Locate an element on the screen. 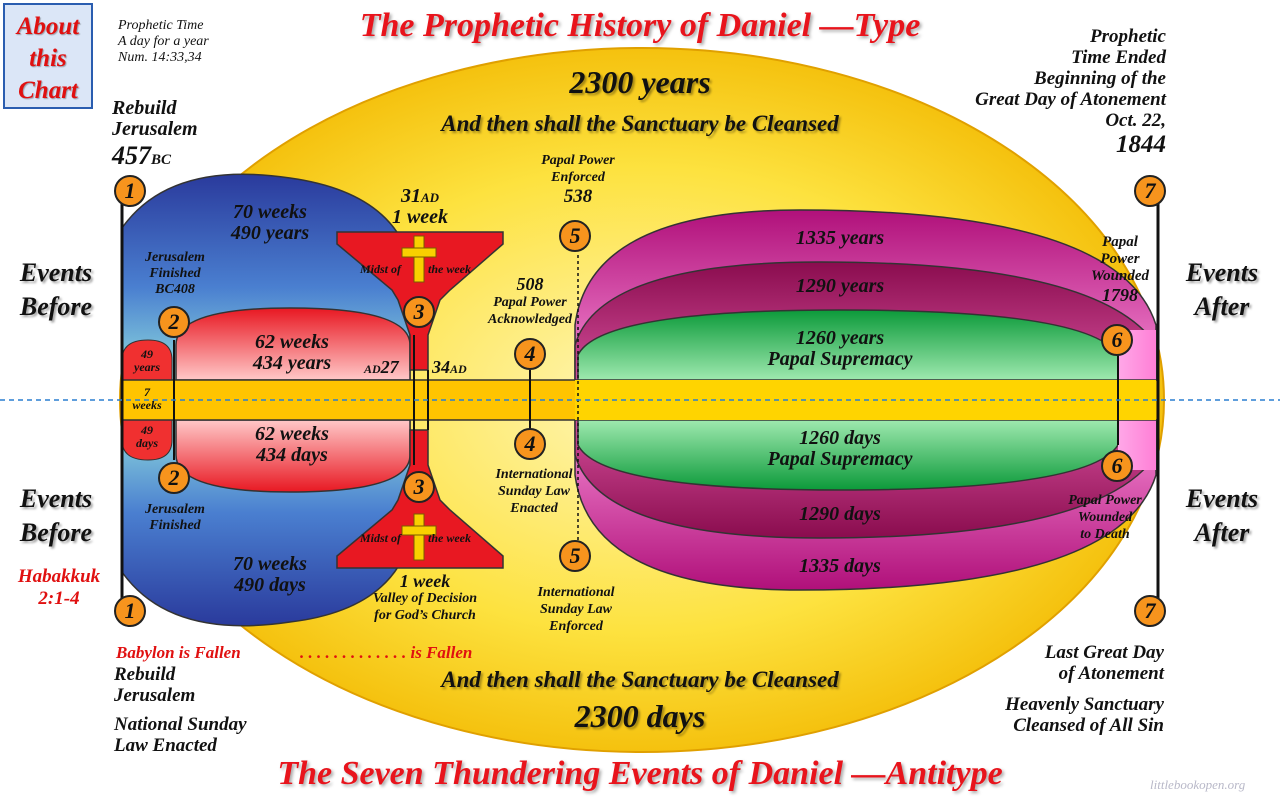 Image resolution: width=1280 pixels, height=800 pixels. about-label: About this Chart is located at coordinates (48, 58).